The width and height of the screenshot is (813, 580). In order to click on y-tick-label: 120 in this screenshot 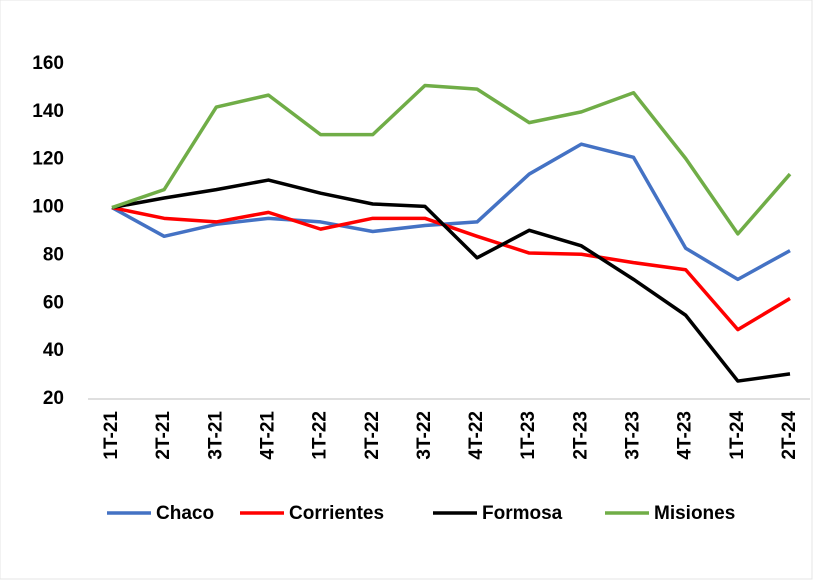, I will do `click(48, 159)`.